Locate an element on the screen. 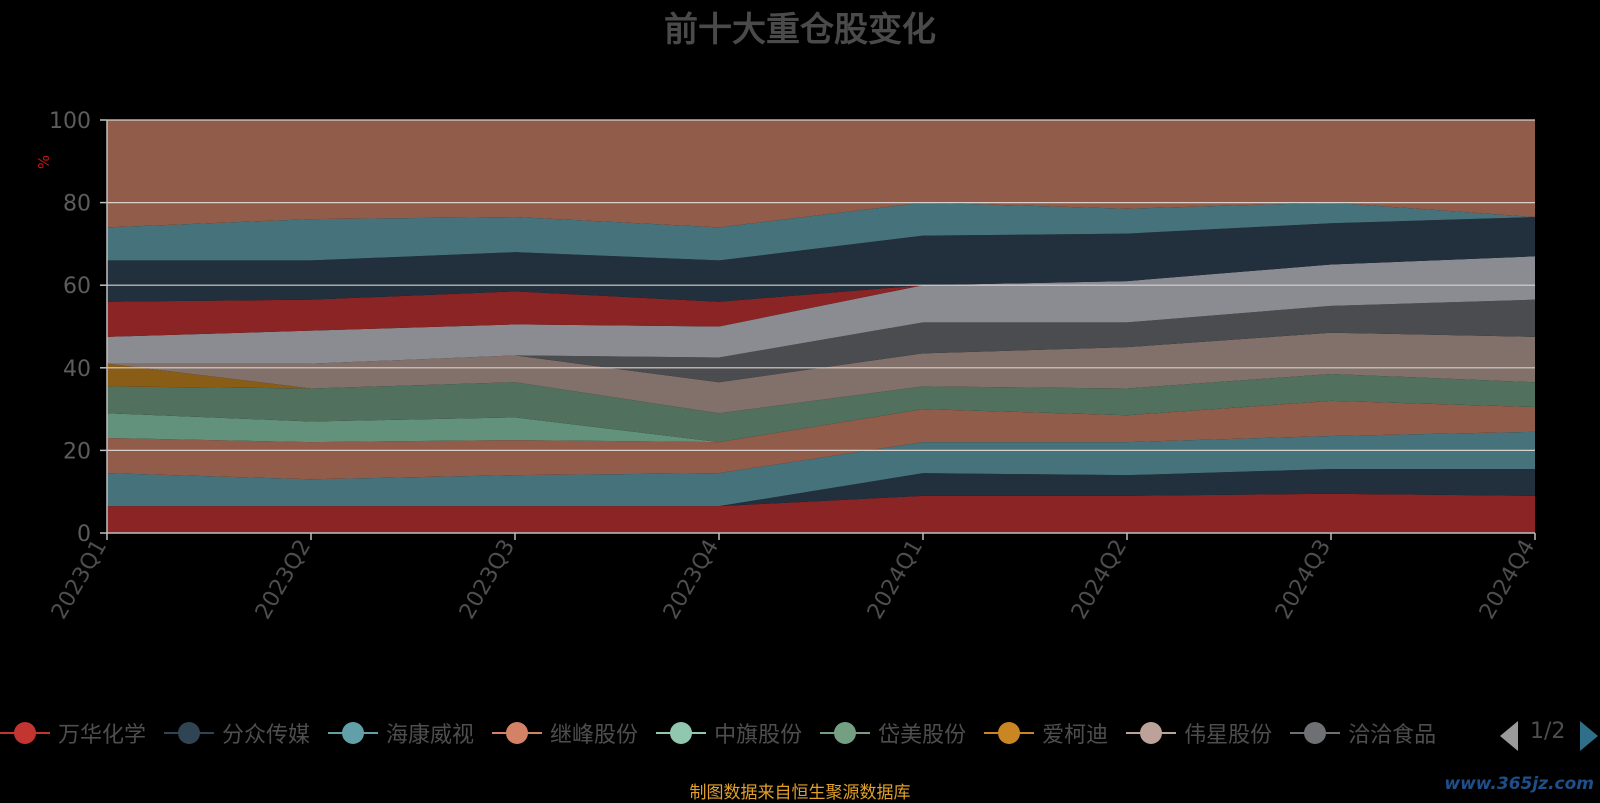 The height and width of the screenshot is (803, 1600). legend-item: 继峰股份 is located at coordinates (565, 733).